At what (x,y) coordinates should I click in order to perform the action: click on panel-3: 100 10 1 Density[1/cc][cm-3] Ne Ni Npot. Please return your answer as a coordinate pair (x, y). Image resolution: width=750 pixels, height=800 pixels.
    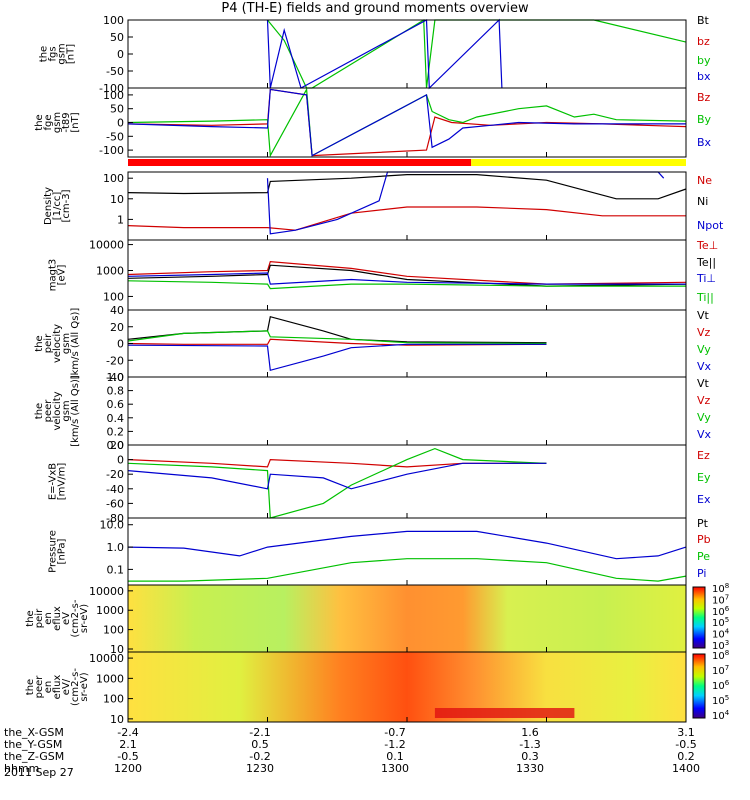
    Looking at the image, I should click on (383, 206).